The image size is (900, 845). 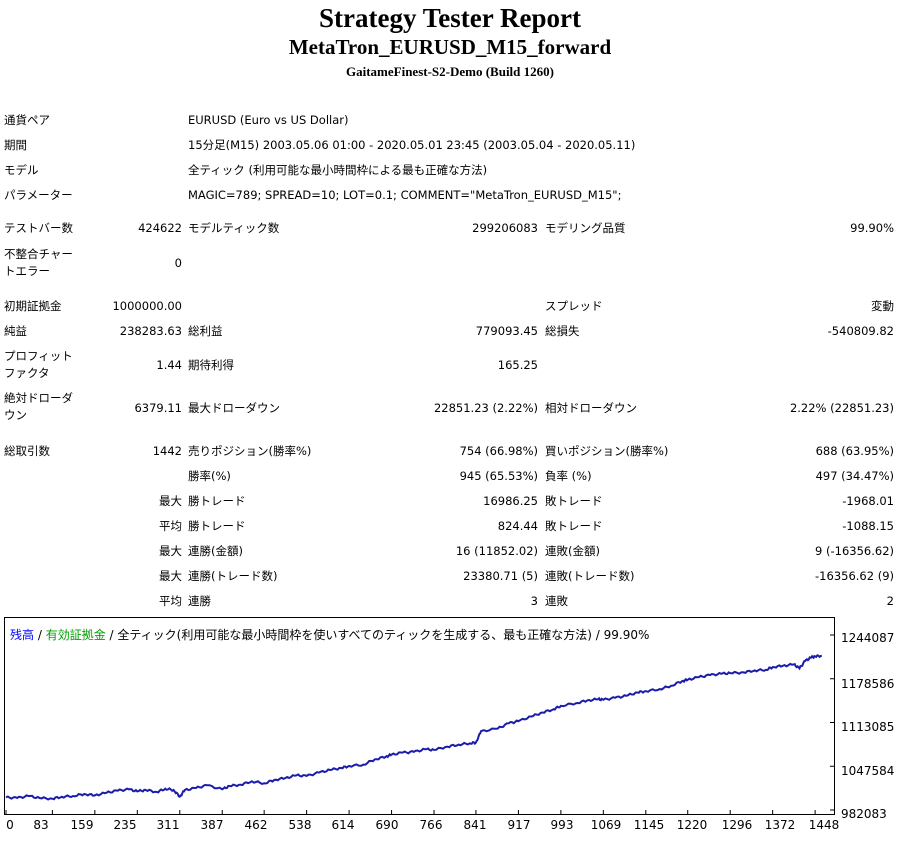 What do you see at coordinates (215, 551) in the screenshot?
I see `max-consecutive-wins-label: 連勝(金額)` at bounding box center [215, 551].